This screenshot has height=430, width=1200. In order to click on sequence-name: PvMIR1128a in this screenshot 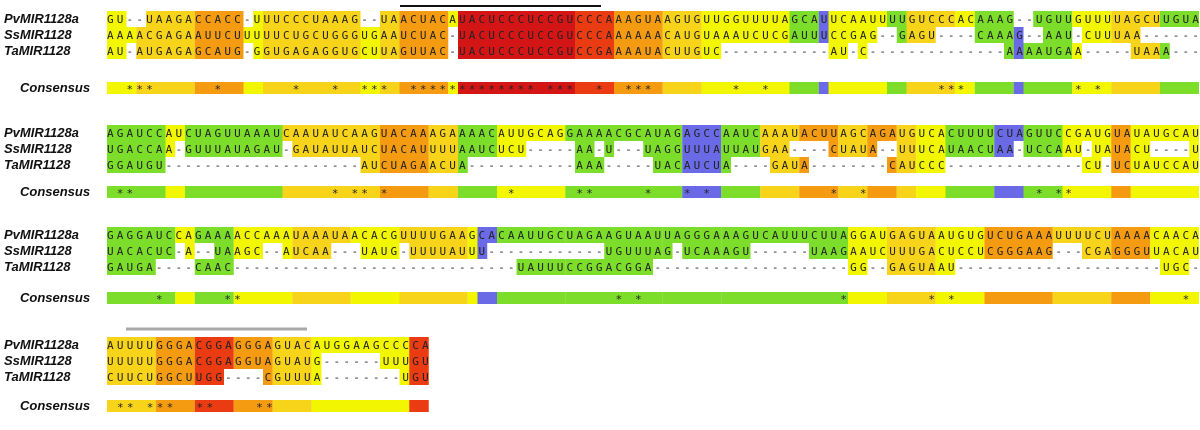, I will do `click(41, 18)`.